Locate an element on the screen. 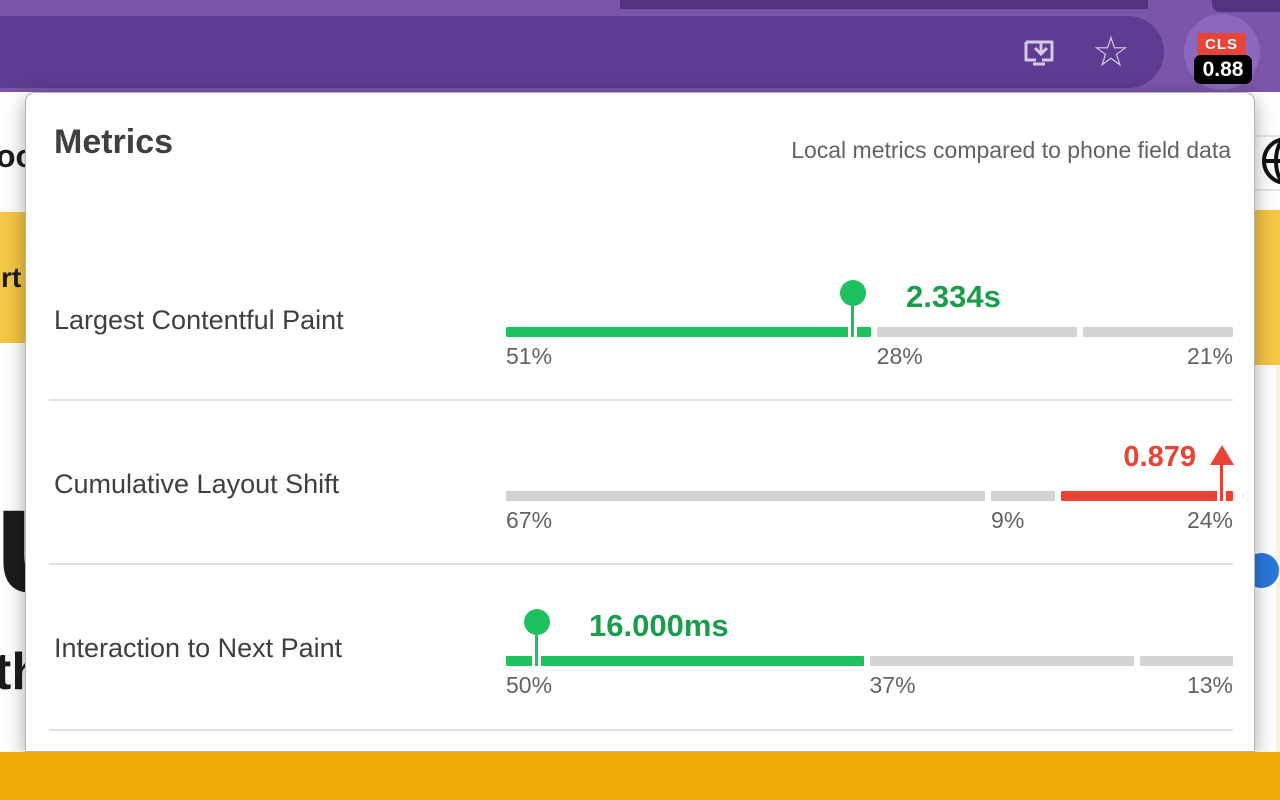 Image resolution: width=1280 pixels, height=800 pixels. page-yellow-banner-right is located at coordinates (1267, 287).